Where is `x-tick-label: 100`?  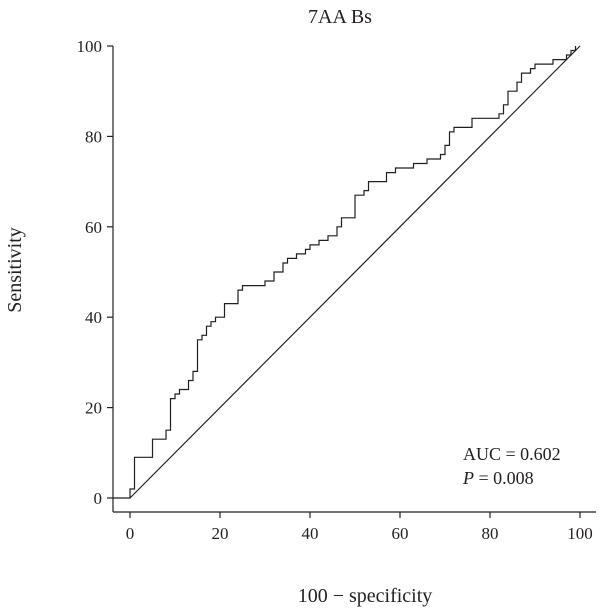 x-tick-label: 100 is located at coordinates (580, 533).